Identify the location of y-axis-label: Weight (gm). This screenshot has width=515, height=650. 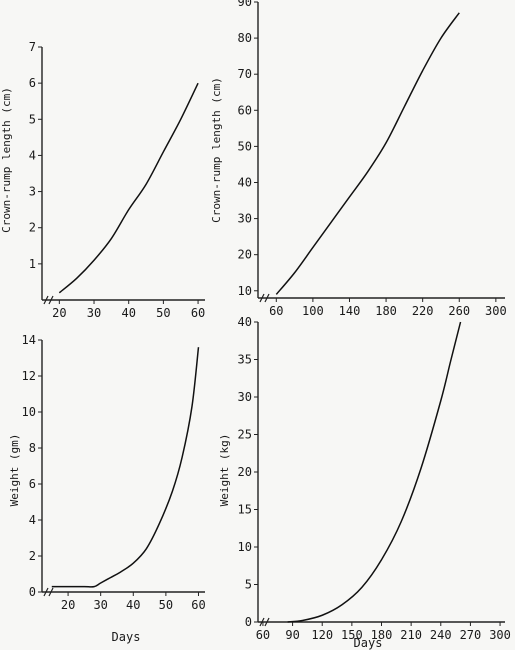
(14, 470).